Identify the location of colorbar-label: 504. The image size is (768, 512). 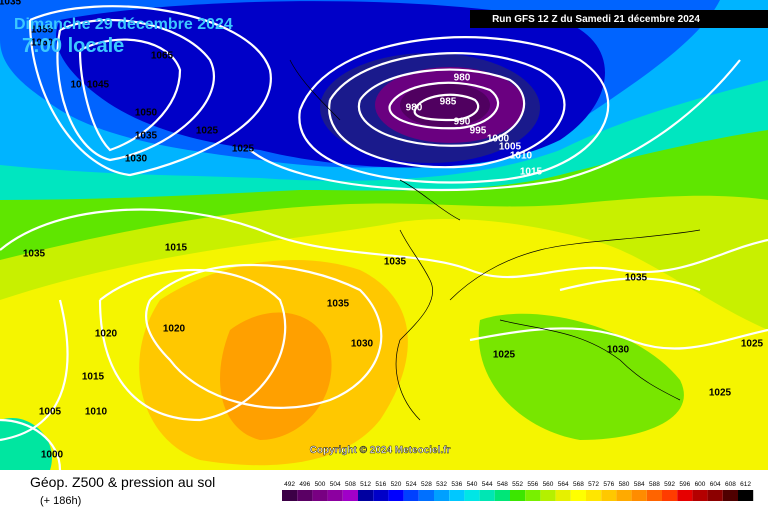
(335, 484).